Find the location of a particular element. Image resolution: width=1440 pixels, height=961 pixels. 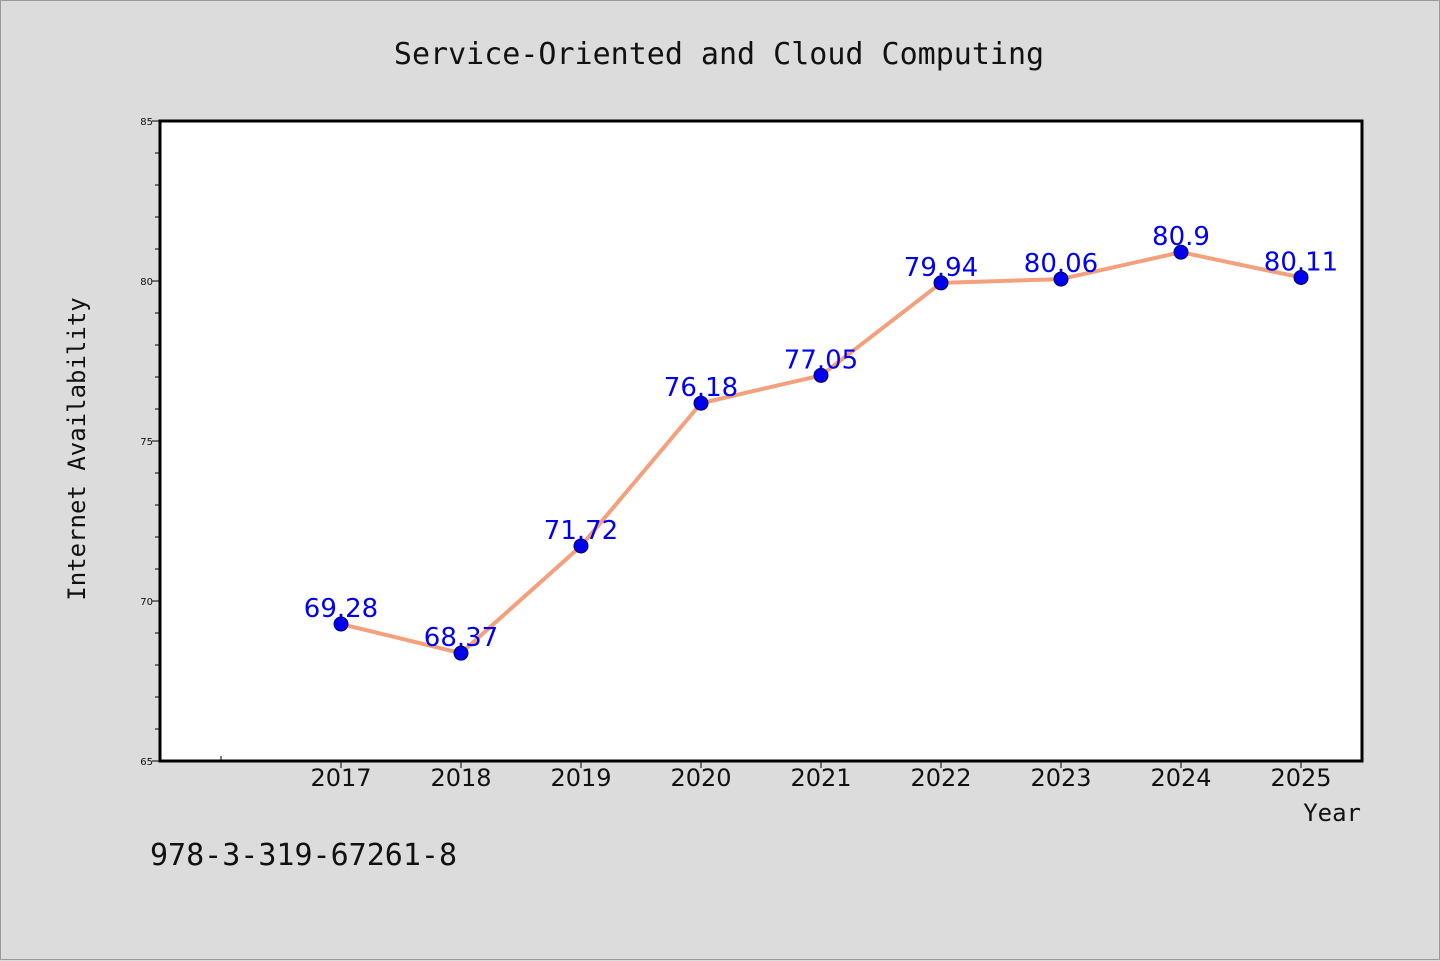

data-label: 69.28 is located at coordinates (341, 609).